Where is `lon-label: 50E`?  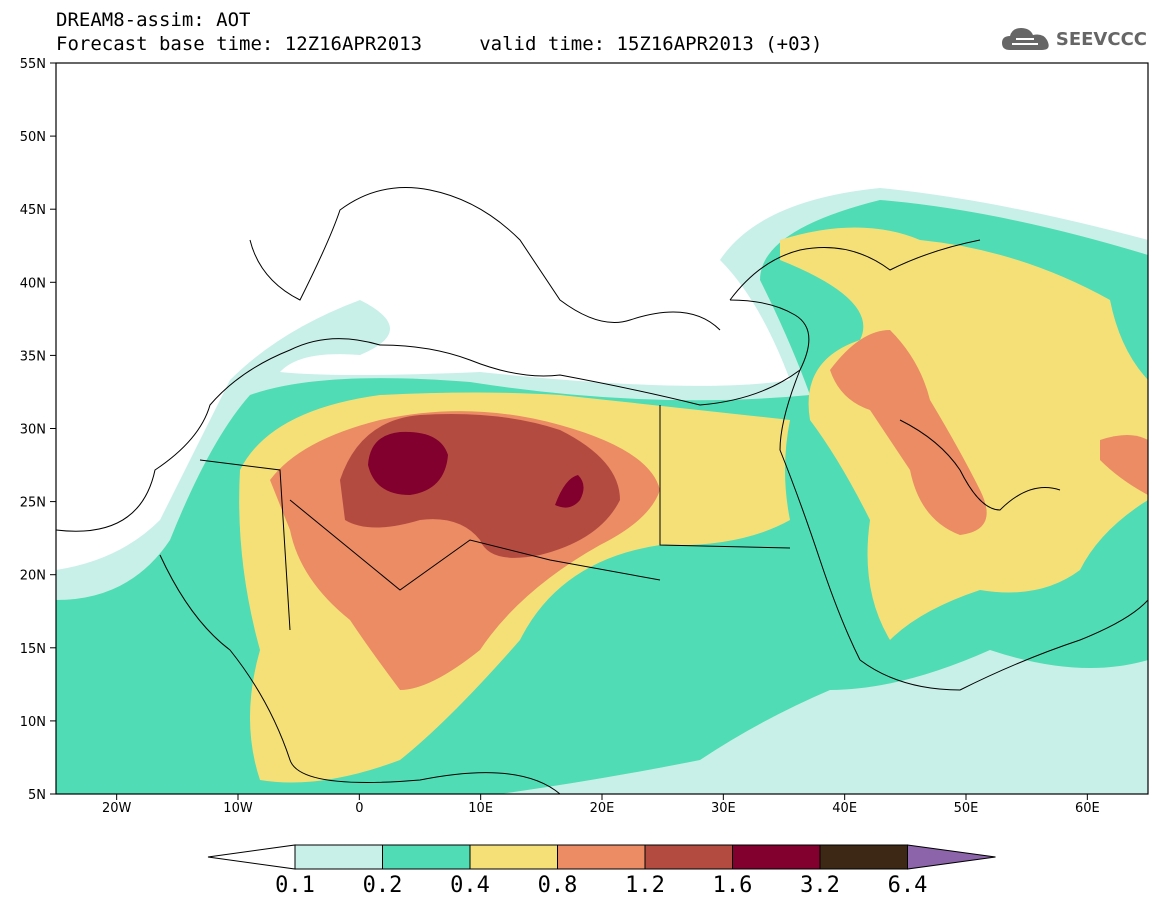 lon-label: 50E is located at coordinates (966, 808).